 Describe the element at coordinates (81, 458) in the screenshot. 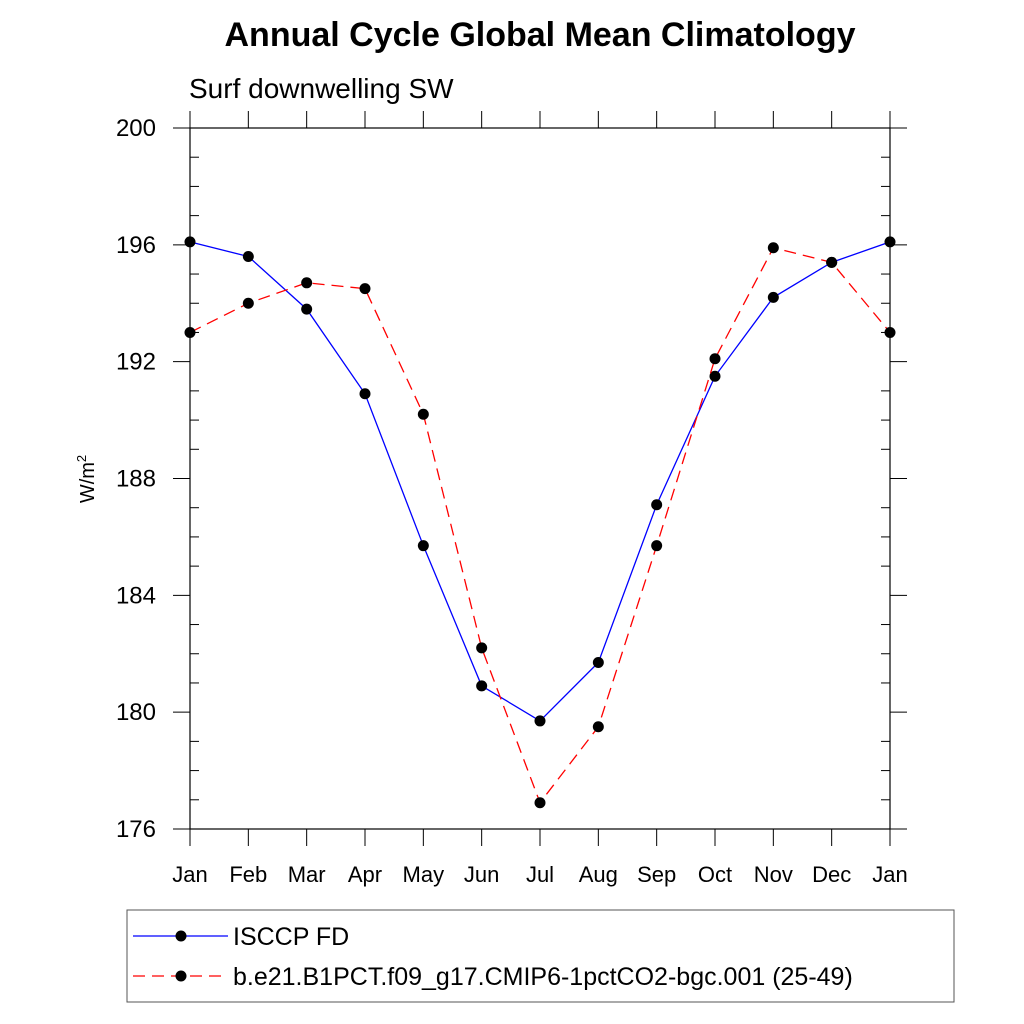

I see `y-axis-label-superscript: 2` at that location.